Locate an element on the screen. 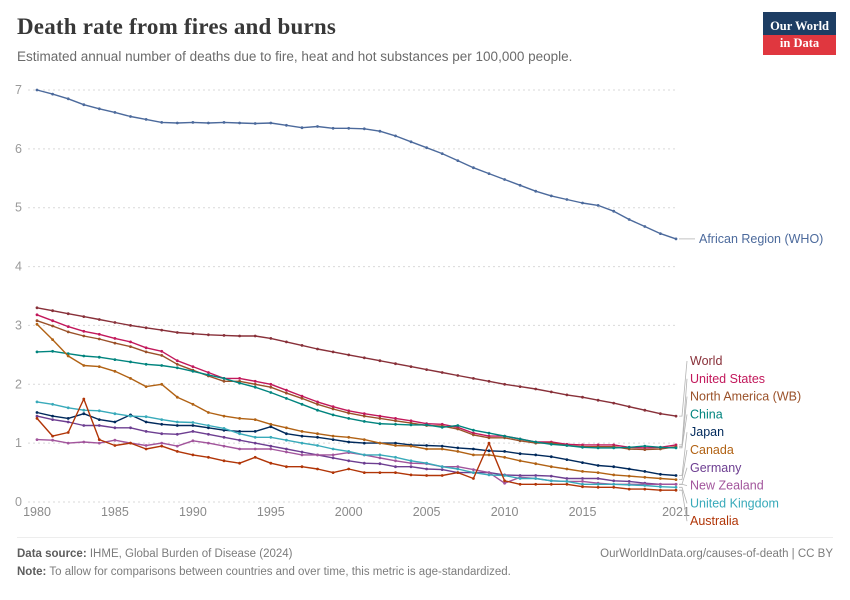 The width and height of the screenshot is (850, 600). series-label-germany: Germany is located at coordinates (716, 468).